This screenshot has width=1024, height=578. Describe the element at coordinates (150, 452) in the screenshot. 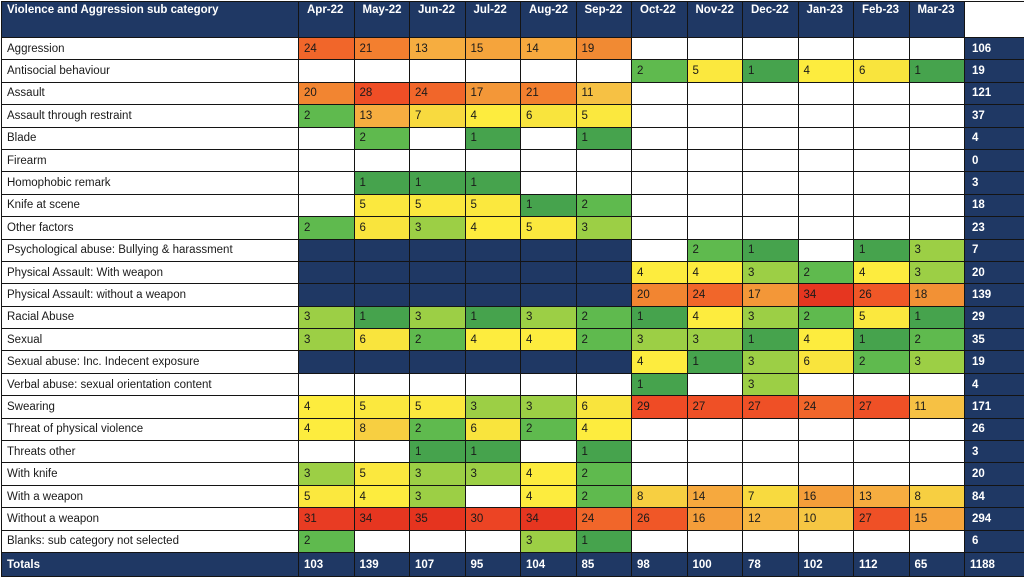

I see `row-label: Threats other` at that location.